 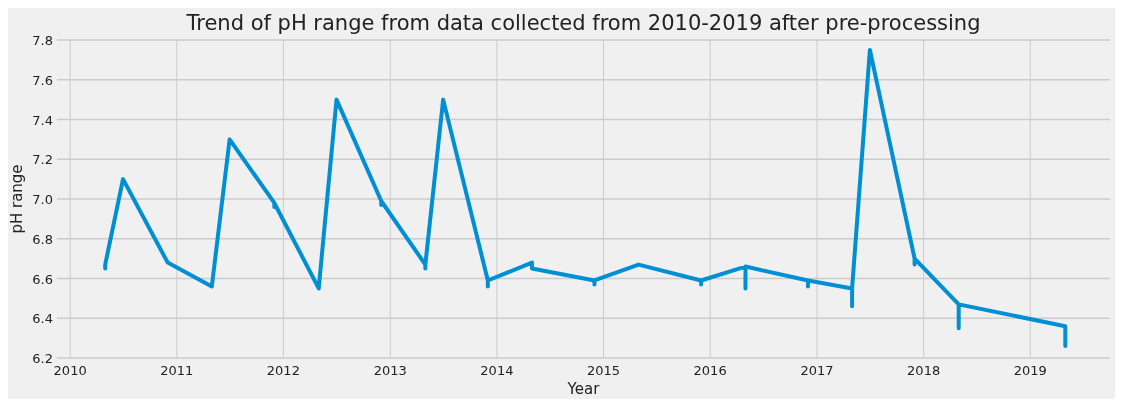 I want to click on y-tick-label: 6.8, so click(x=42, y=239).